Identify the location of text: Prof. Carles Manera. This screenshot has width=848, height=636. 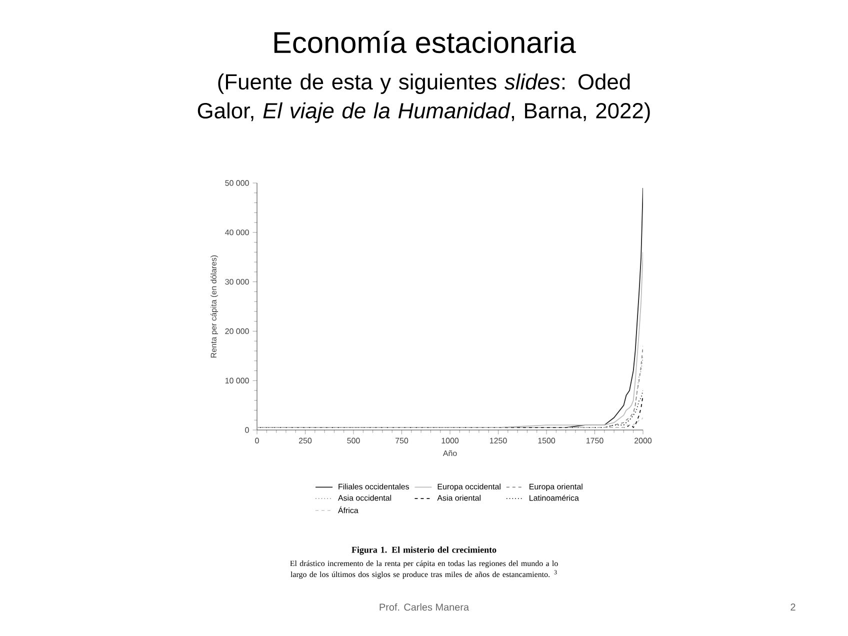
(425, 607).